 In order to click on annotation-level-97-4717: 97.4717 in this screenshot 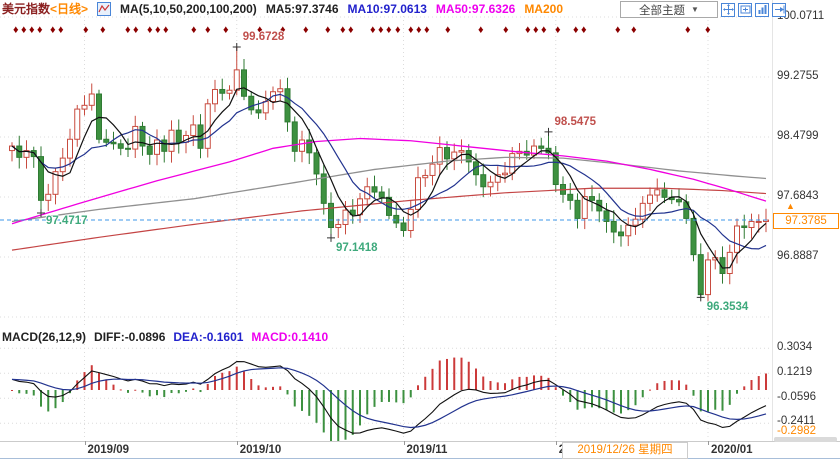, I will do `click(67, 221)`.